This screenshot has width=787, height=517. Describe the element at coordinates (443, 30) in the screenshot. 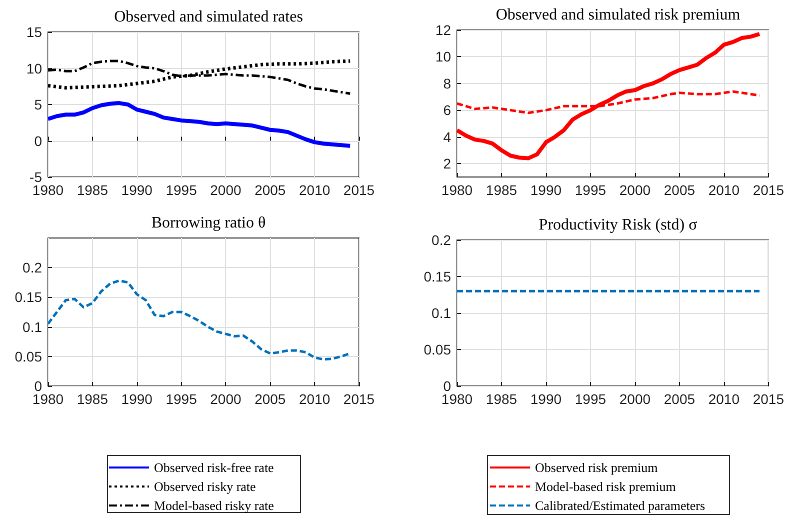

I see `y-tick-label: 12` at that location.